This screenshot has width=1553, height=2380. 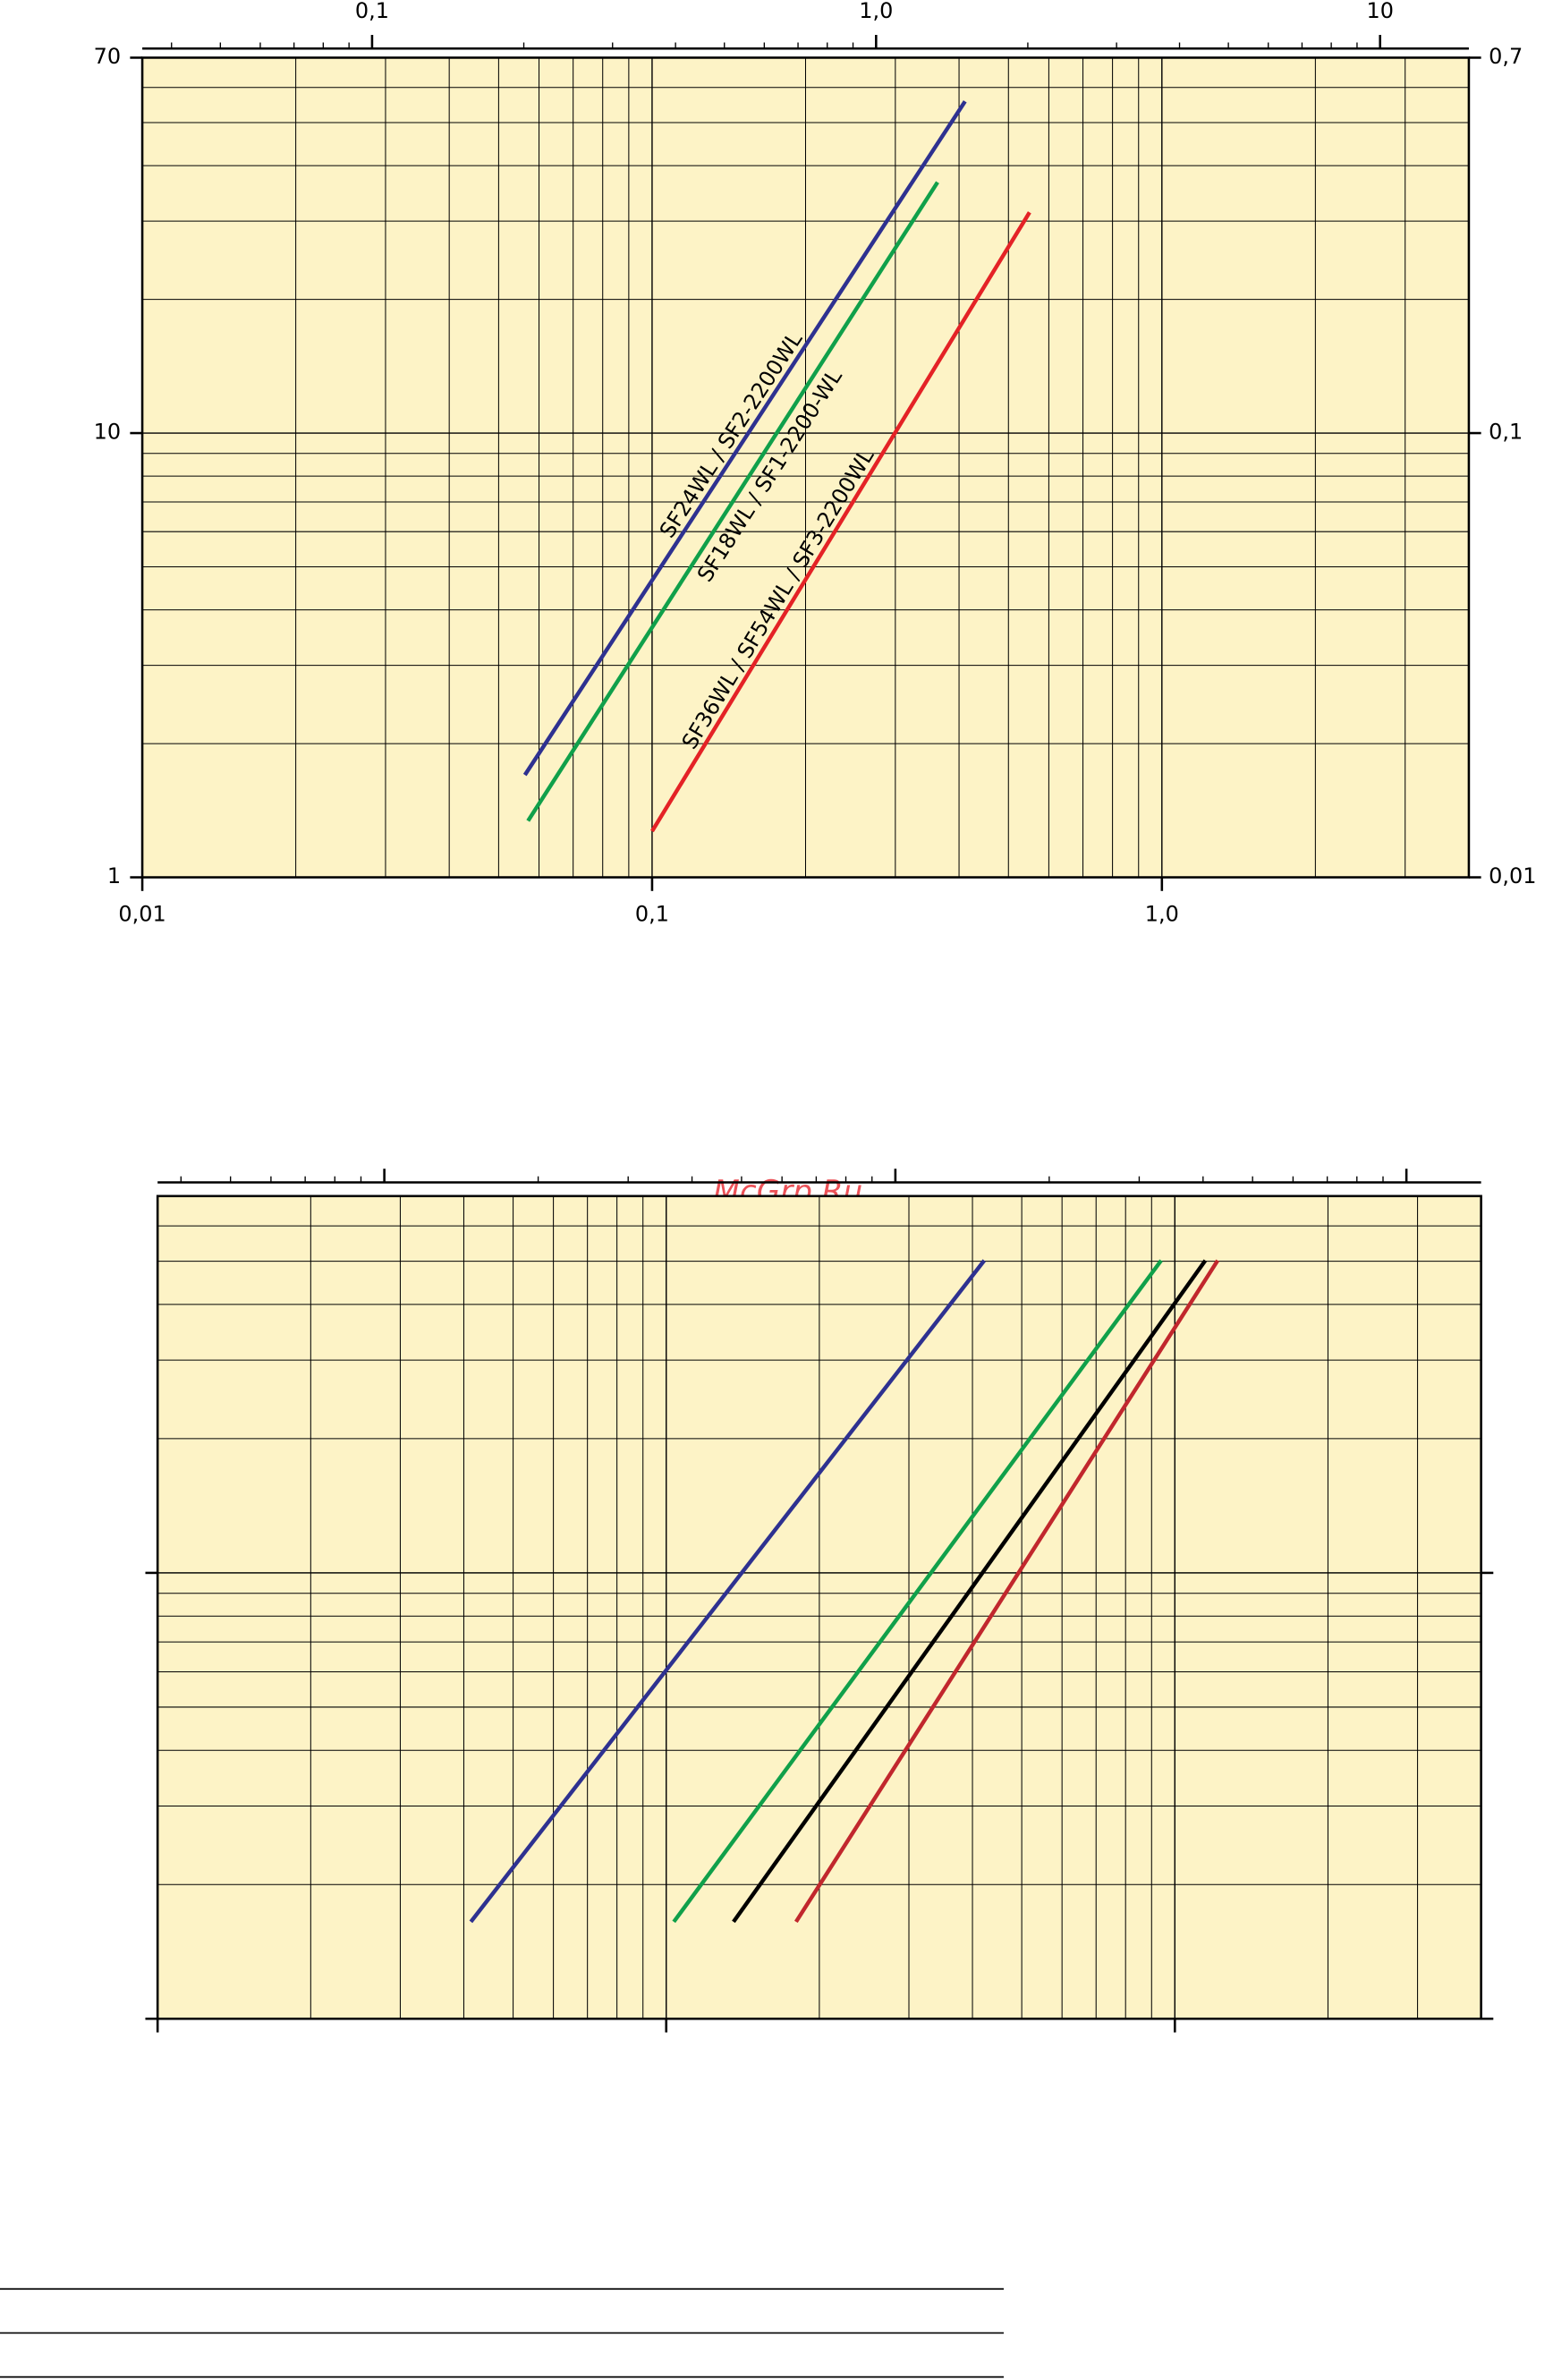 What do you see at coordinates (107, 432) in the screenshot?
I see `y-tick-label: 10` at bounding box center [107, 432].